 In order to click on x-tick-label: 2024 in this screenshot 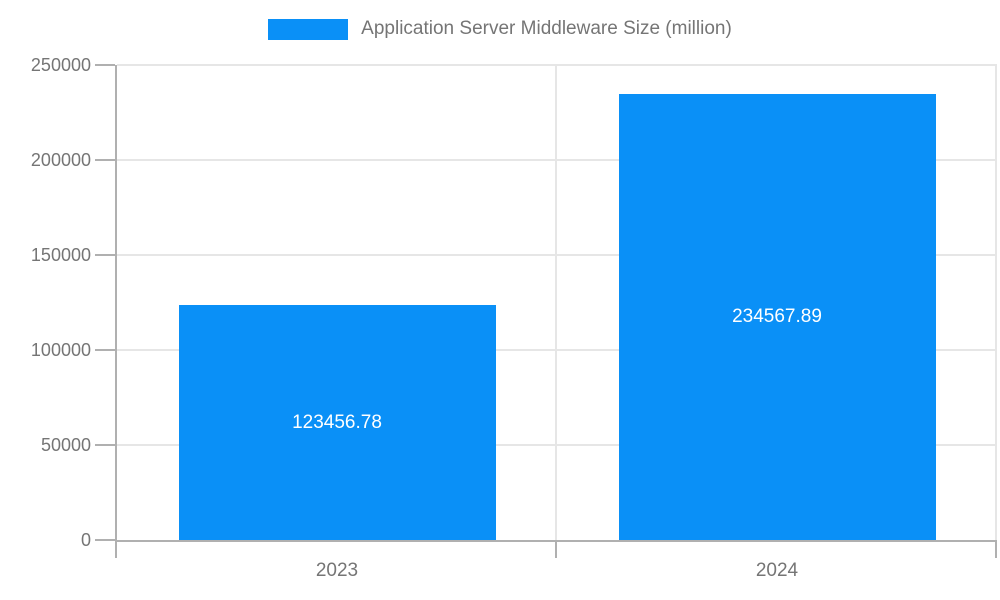, I will do `click(777, 570)`.